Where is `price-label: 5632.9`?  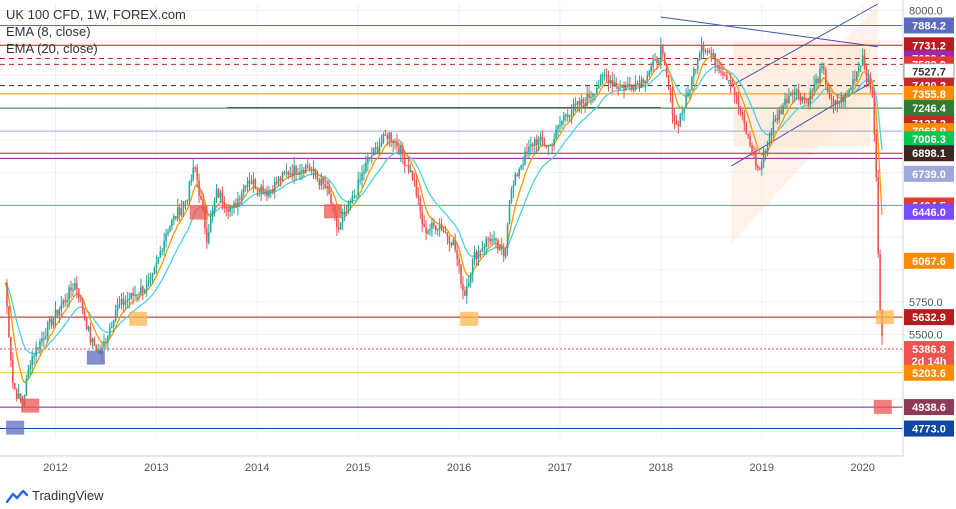
price-label: 5632.9 is located at coordinates (929, 318).